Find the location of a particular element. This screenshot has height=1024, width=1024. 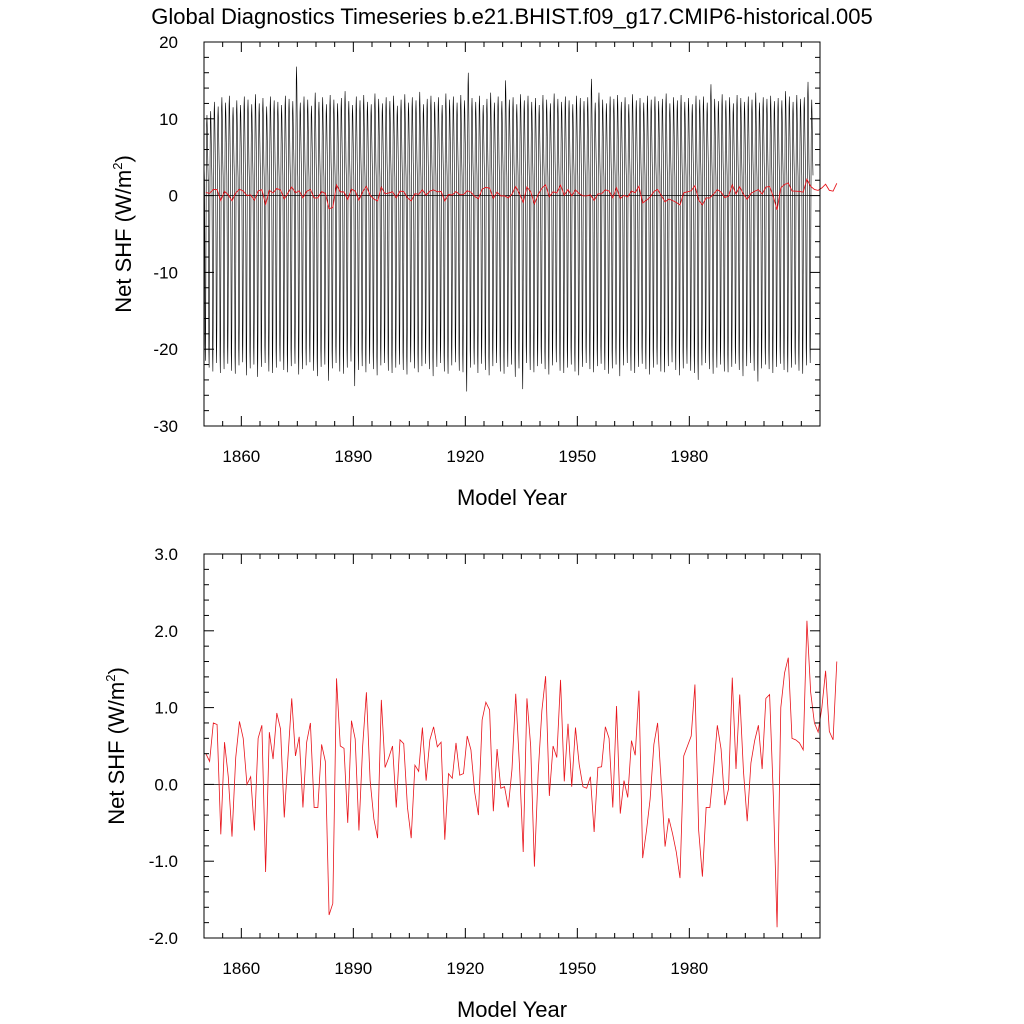

bottom-y-tick-label: 0.0 is located at coordinates (166, 784).